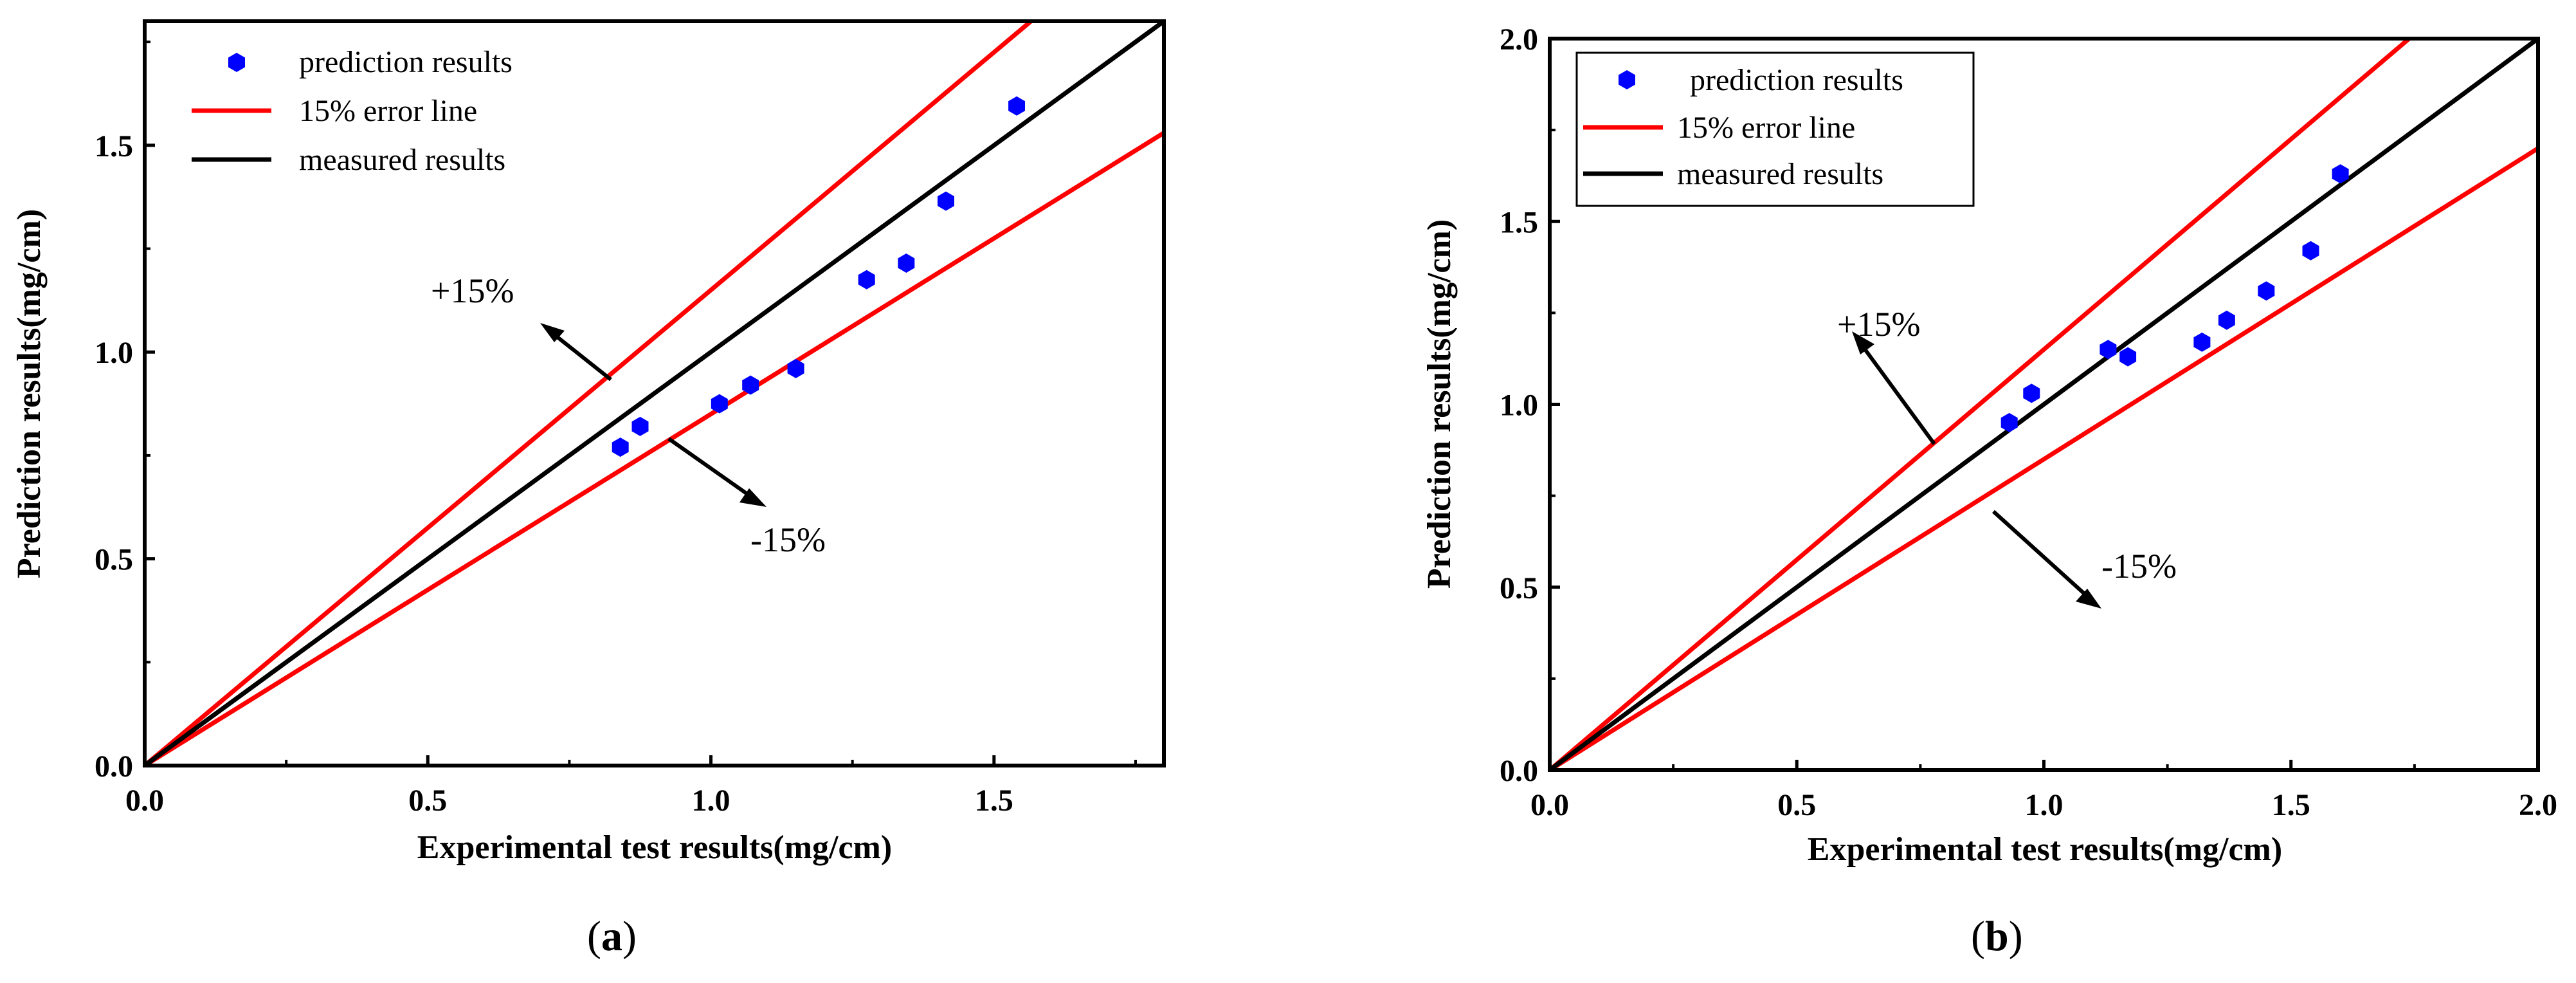  Describe the element at coordinates (2045, 850) in the screenshot. I see `panel-b-x-axis-title: Experimental test results(mg/cm)` at that location.